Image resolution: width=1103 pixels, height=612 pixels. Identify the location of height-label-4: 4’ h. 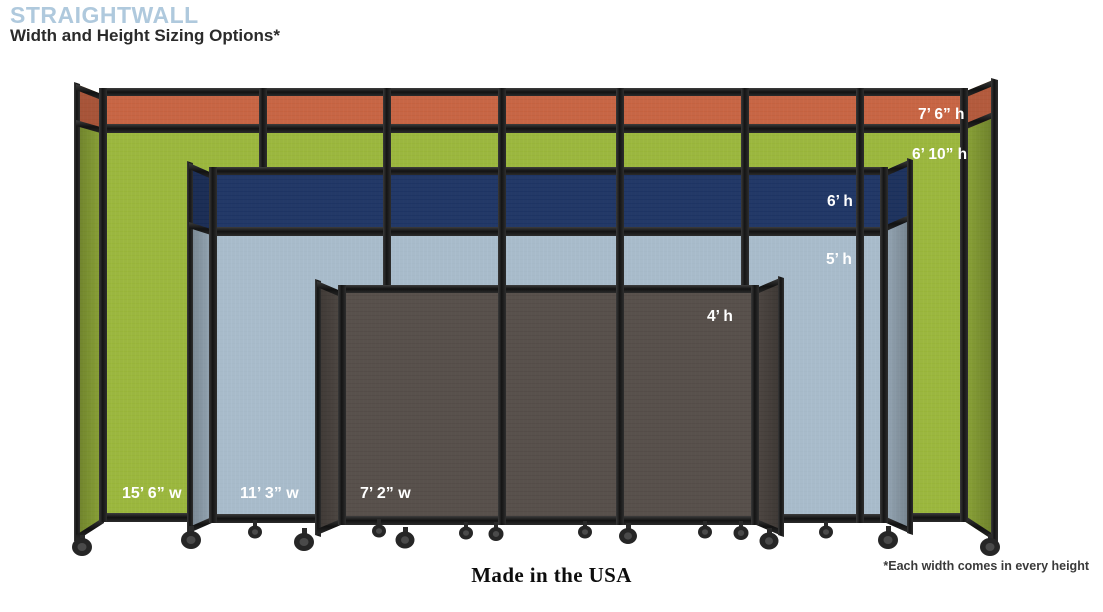
(720, 316).